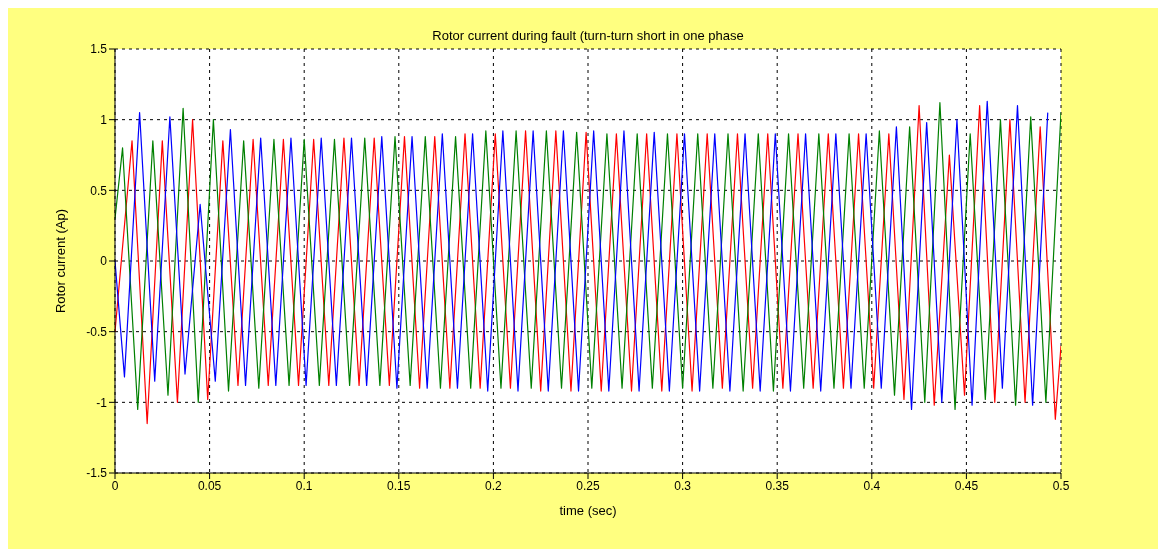 Image resolution: width=1158 pixels, height=549 pixels. What do you see at coordinates (872, 485) in the screenshot?
I see `x-tick-label: 0.4` at bounding box center [872, 485].